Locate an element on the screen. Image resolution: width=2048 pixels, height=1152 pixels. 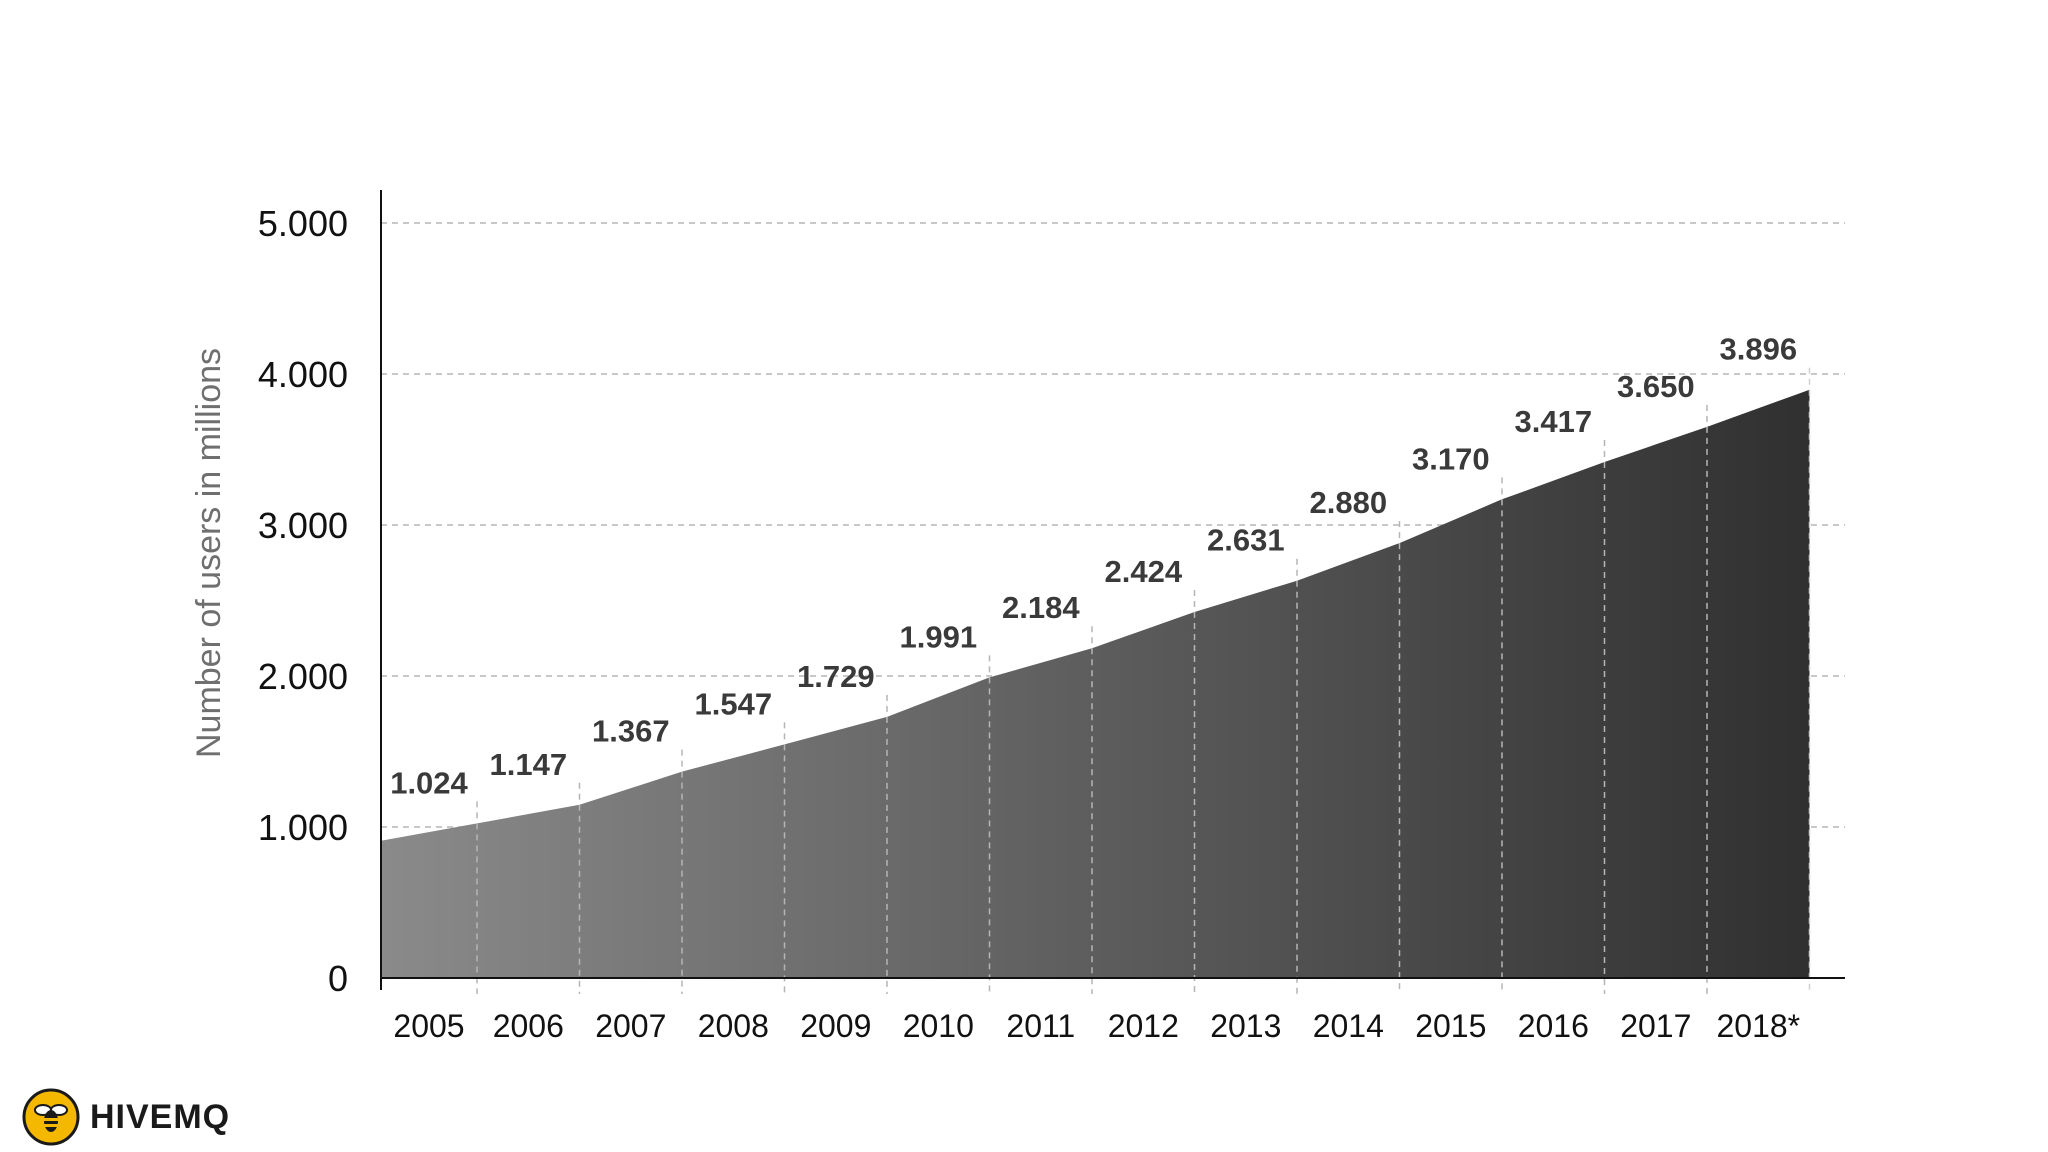
y-tick-label: 0 is located at coordinates (338, 978).